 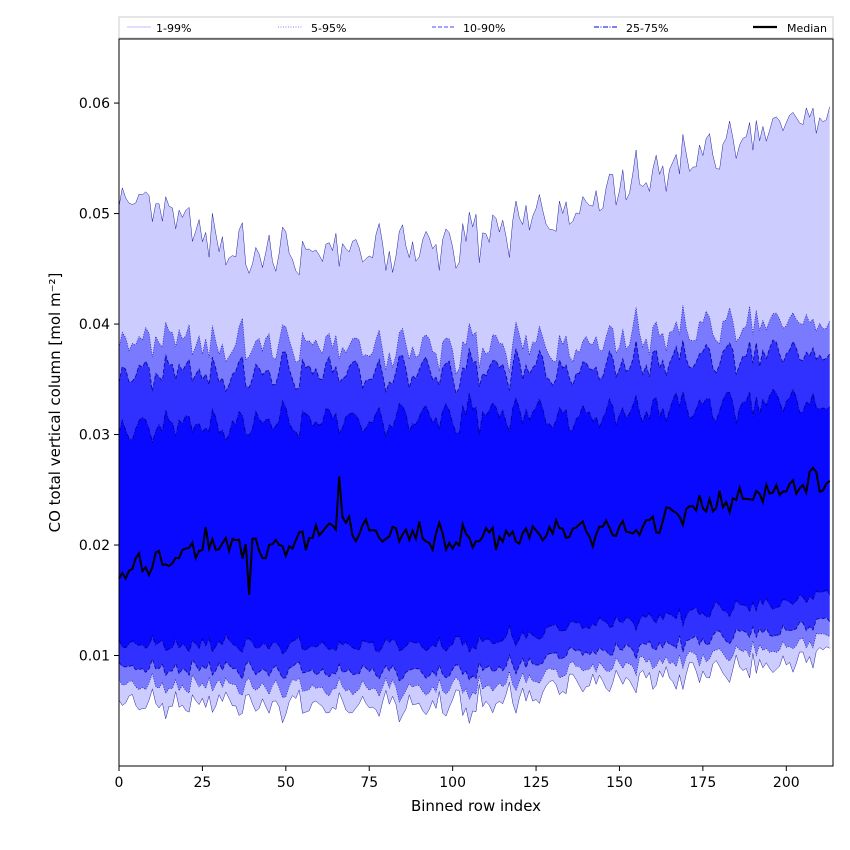 What do you see at coordinates (173, 28) in the screenshot?
I see `legend-label-1-99%: 1-99%` at bounding box center [173, 28].